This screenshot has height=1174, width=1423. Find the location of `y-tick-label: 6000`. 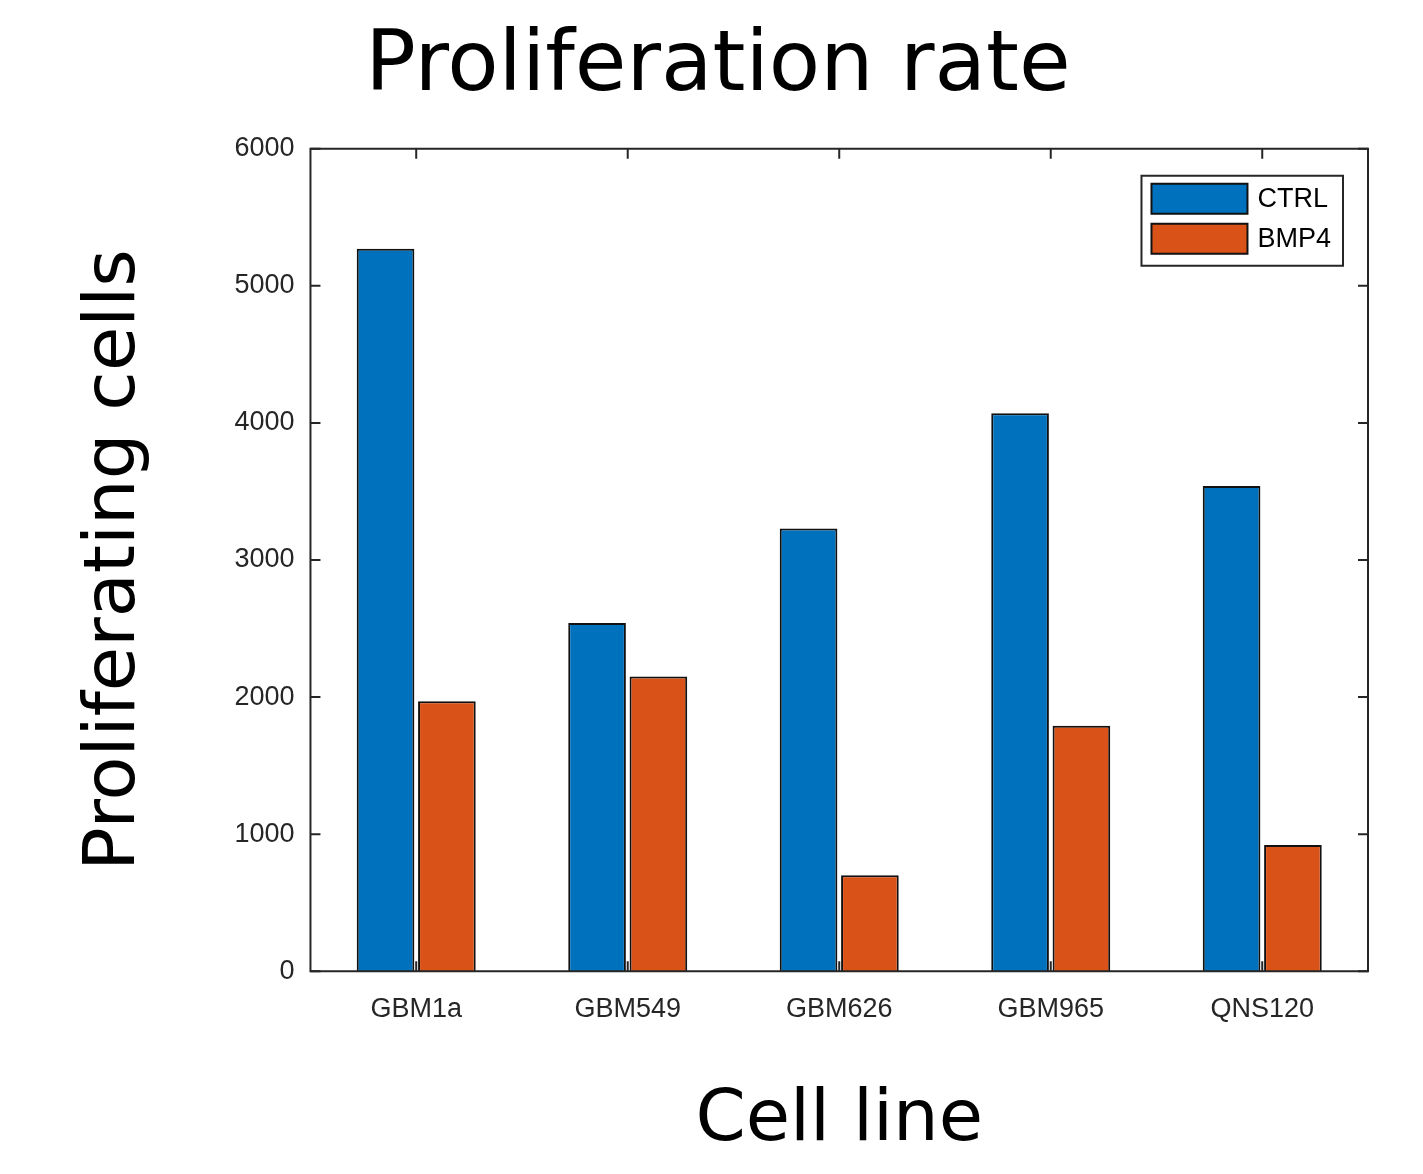

y-tick-label: 6000 is located at coordinates (264, 147).